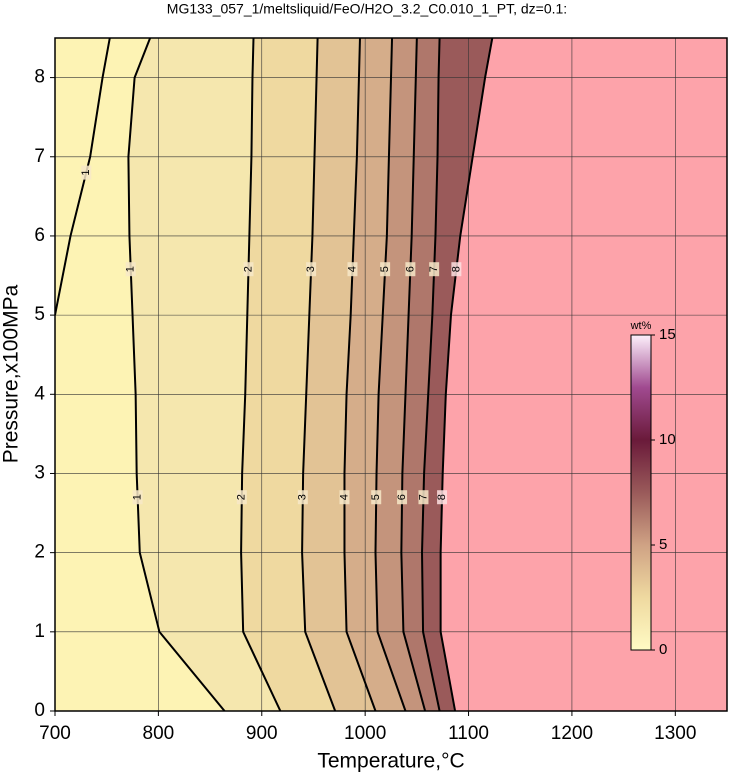 The image size is (734, 781). Describe the element at coordinates (572, 733) in the screenshot. I see `x-tick-label: 1200` at that location.